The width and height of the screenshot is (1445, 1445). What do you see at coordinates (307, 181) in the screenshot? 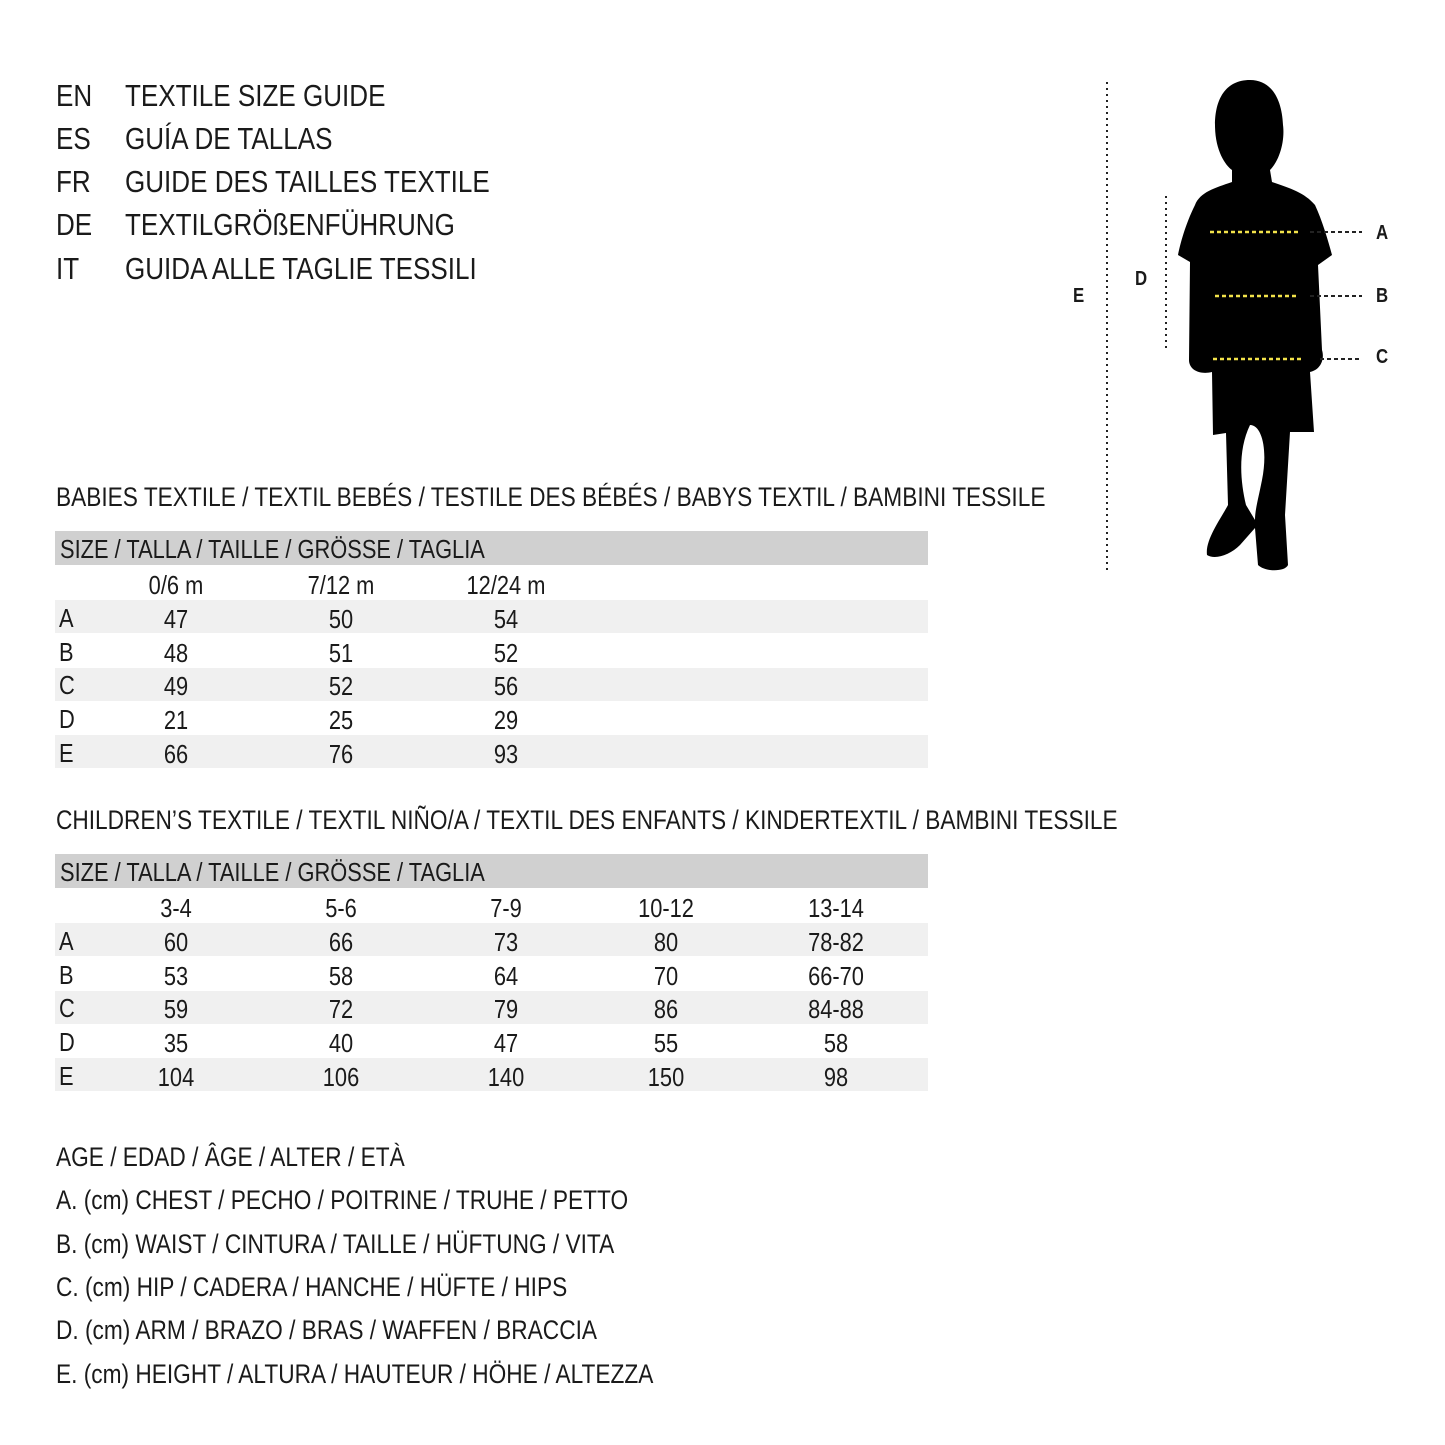
I see `title-text: GUIDE DES TAILLES TEXTILE` at bounding box center [307, 181].